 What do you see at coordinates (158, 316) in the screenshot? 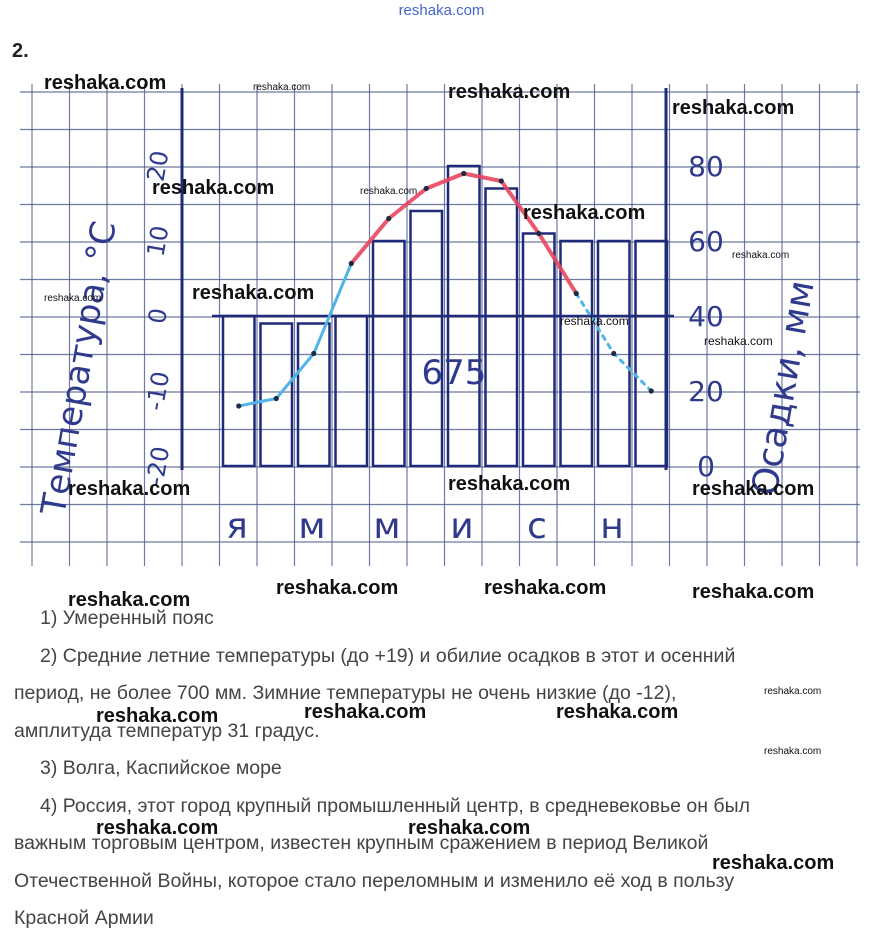
I see `temperature-tick-label: 0` at bounding box center [158, 316].